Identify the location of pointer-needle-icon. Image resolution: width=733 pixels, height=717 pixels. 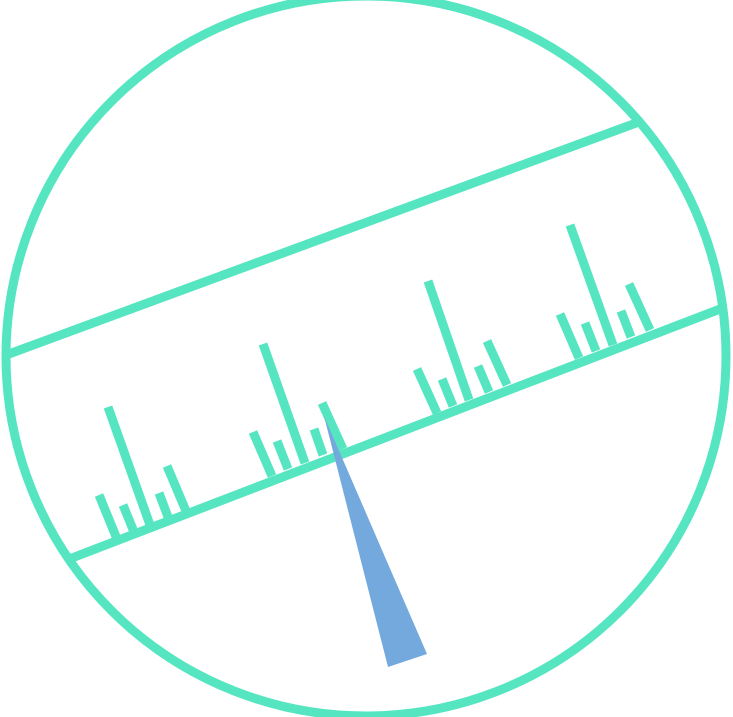
(375, 541).